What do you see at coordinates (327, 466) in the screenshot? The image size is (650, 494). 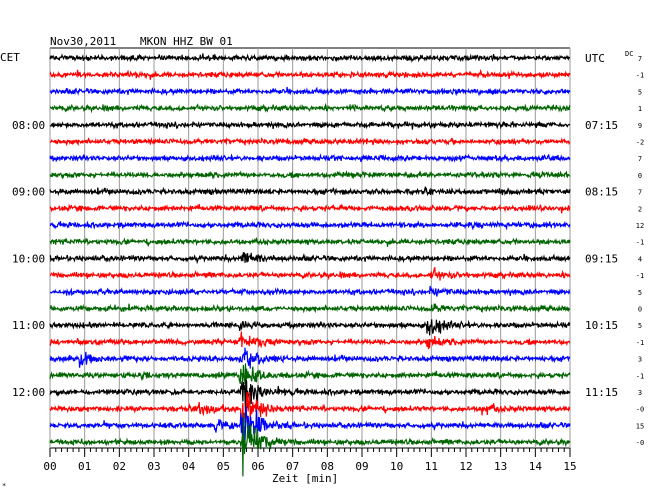 I see `x-tick-label: 08` at bounding box center [327, 466].